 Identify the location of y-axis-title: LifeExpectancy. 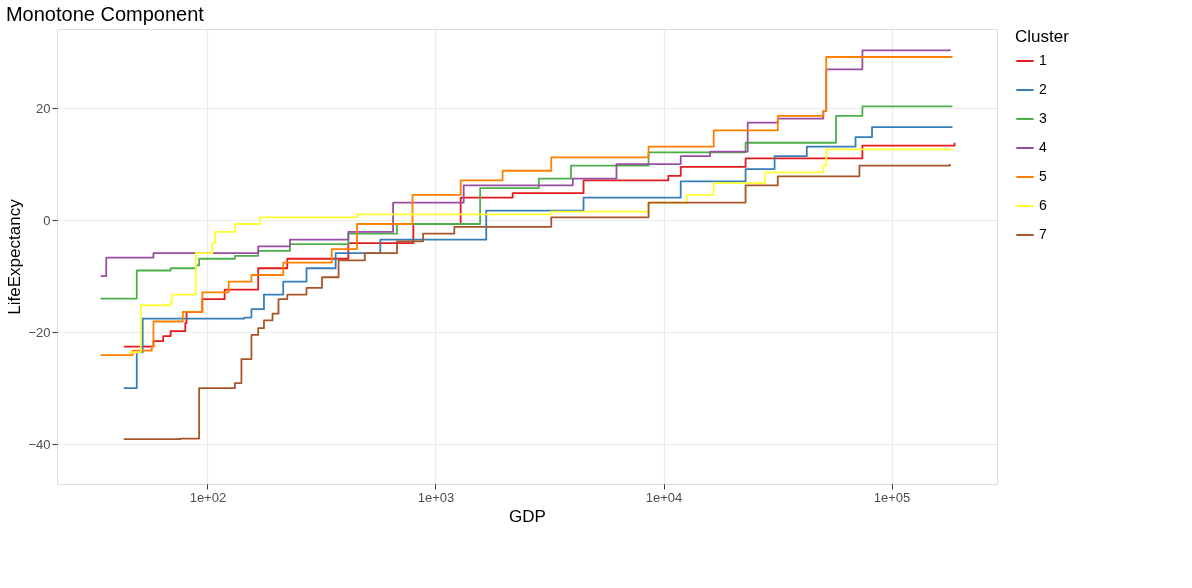
(15, 256).